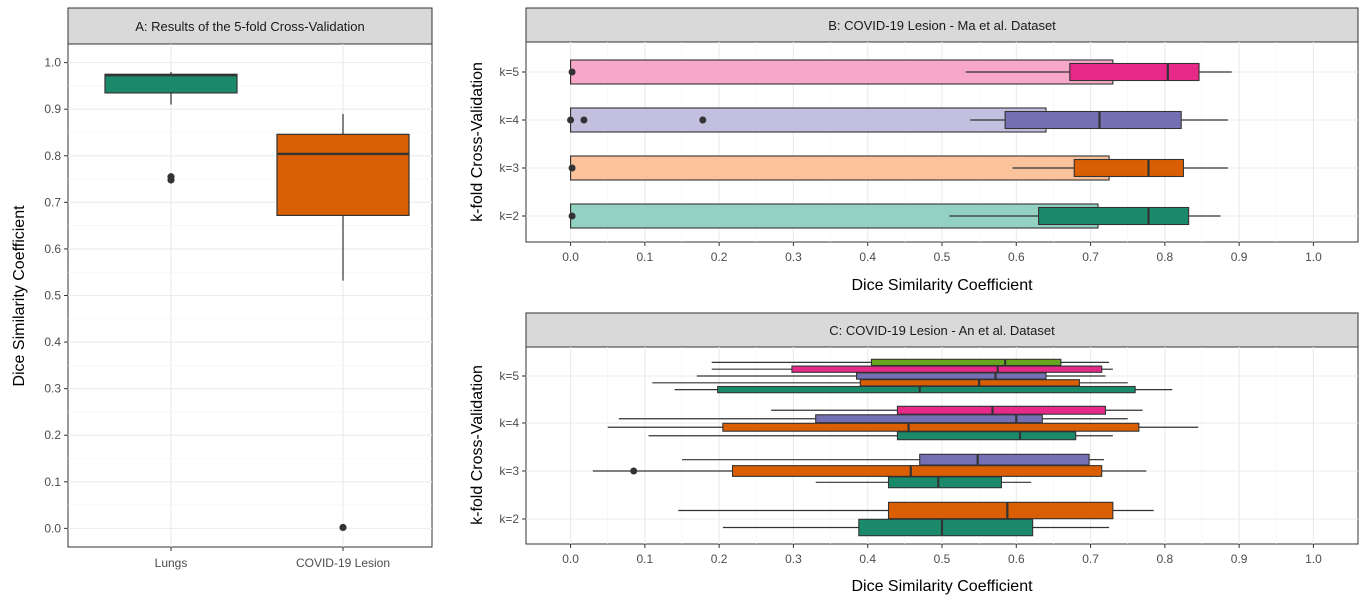  Describe the element at coordinates (272, 558) in the screenshot. I see `panel-a-x-tick-labels: Lungs COVID-19 Lesion` at that location.